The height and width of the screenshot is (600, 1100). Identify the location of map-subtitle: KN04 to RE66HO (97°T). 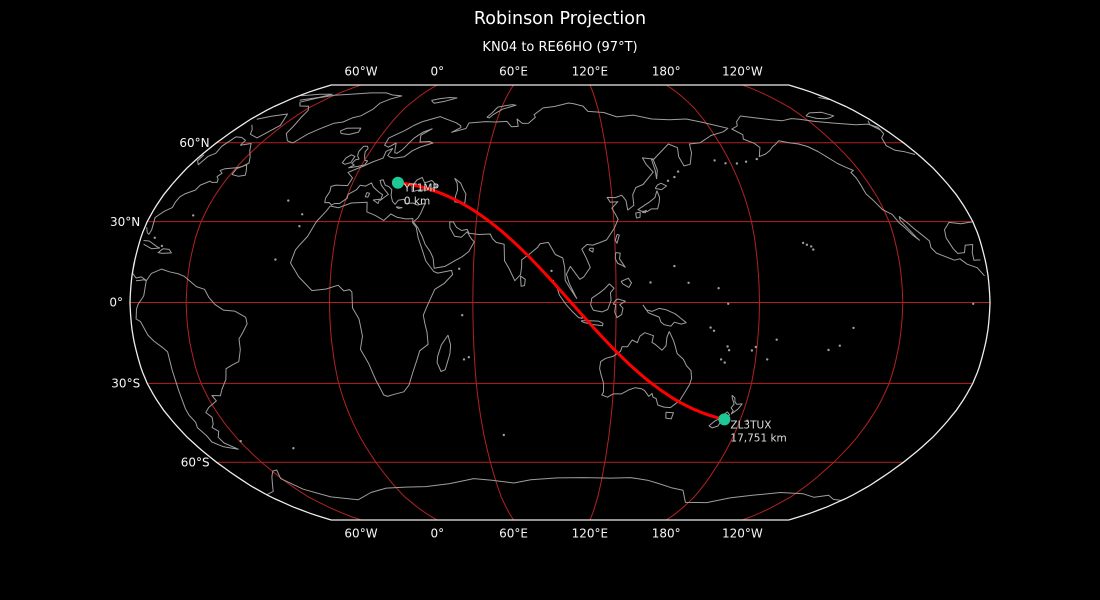
(560, 47).